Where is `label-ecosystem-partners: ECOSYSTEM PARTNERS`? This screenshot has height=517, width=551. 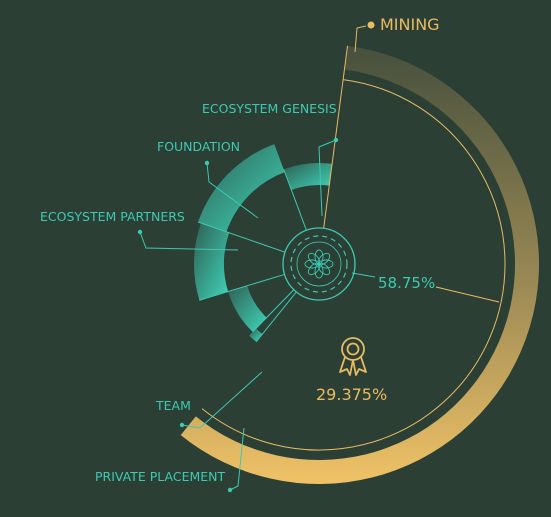
label-ecosystem-partners: ECOSYSTEM PARTNERS is located at coordinates (112, 216).